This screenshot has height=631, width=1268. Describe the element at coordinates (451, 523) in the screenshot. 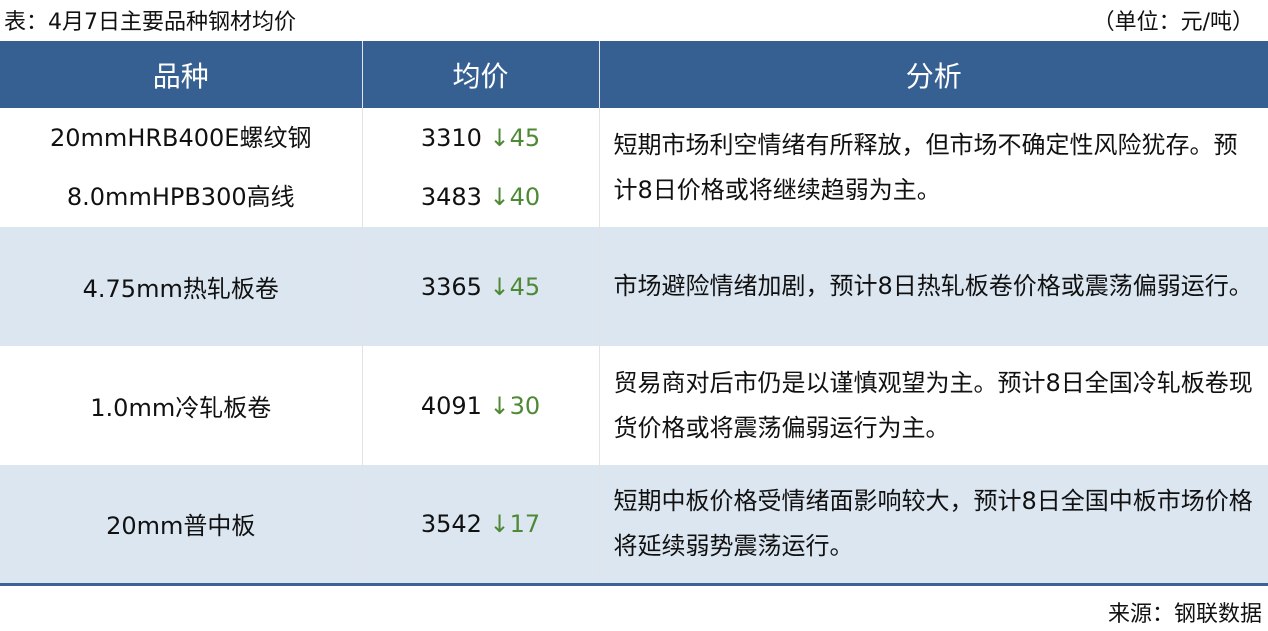

I see `price-value: 3542` at that location.